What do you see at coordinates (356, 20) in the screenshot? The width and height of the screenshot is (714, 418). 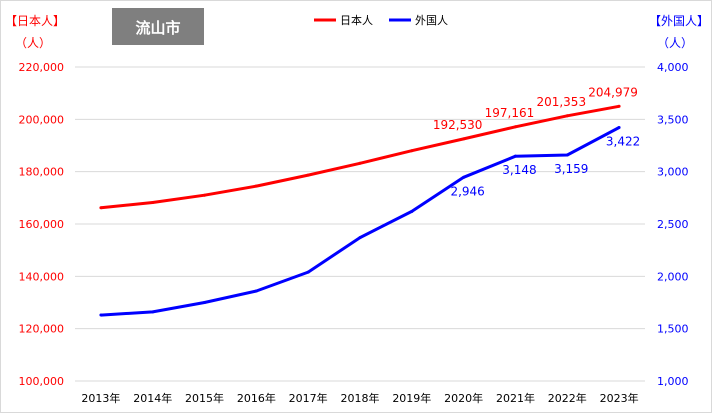 I see `legend-label-japanese: 日本人` at bounding box center [356, 20].